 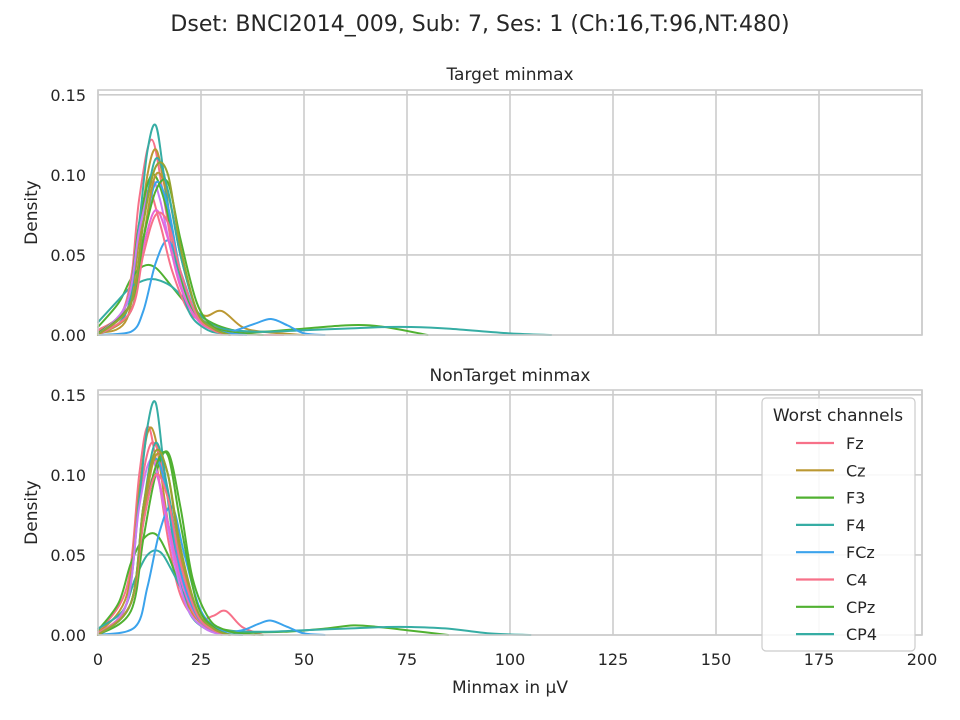 I want to click on target-y-tick-label: 0.15, so click(x=68, y=95).